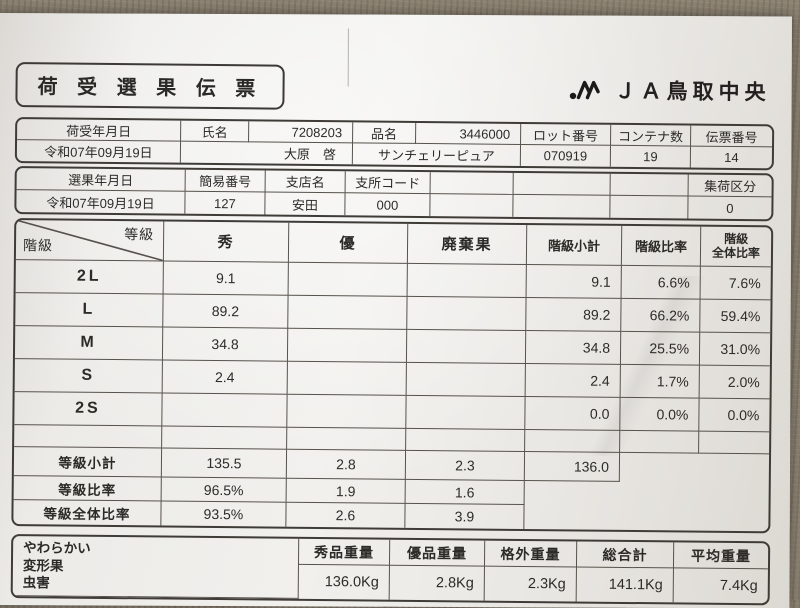 The height and width of the screenshot is (608, 800). I want to click on diagonal-divider, so click(89, 240).